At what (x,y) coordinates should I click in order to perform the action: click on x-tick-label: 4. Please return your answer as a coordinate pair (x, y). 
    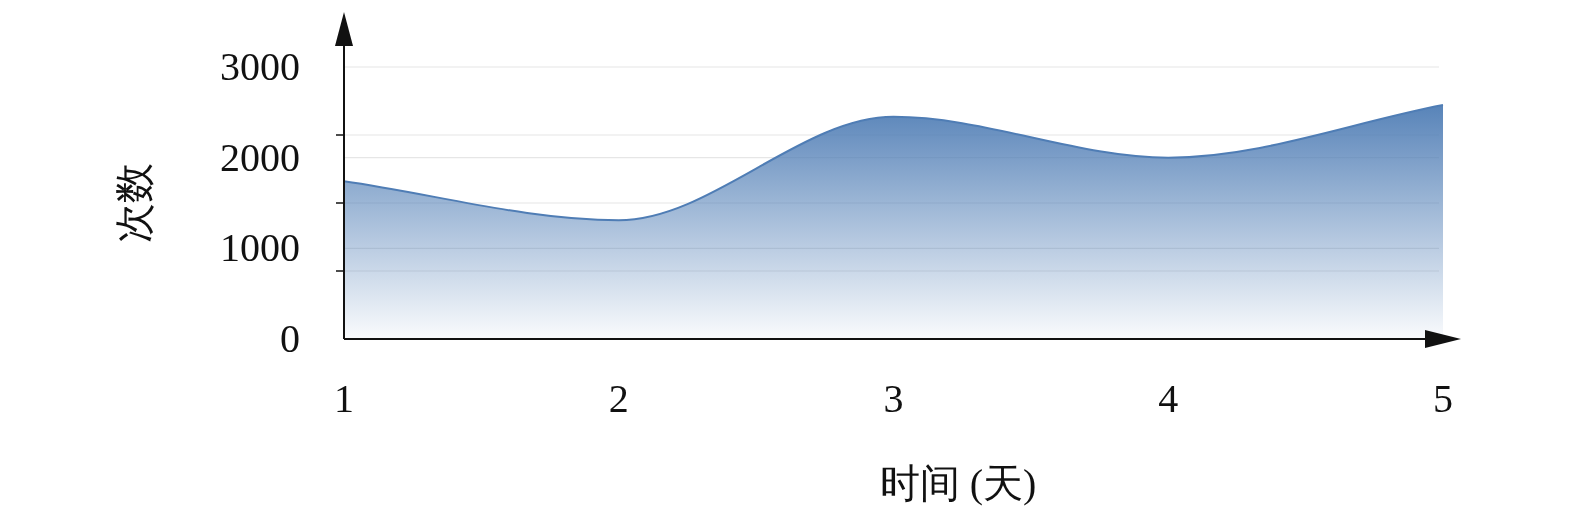
    Looking at the image, I should click on (1168, 398).